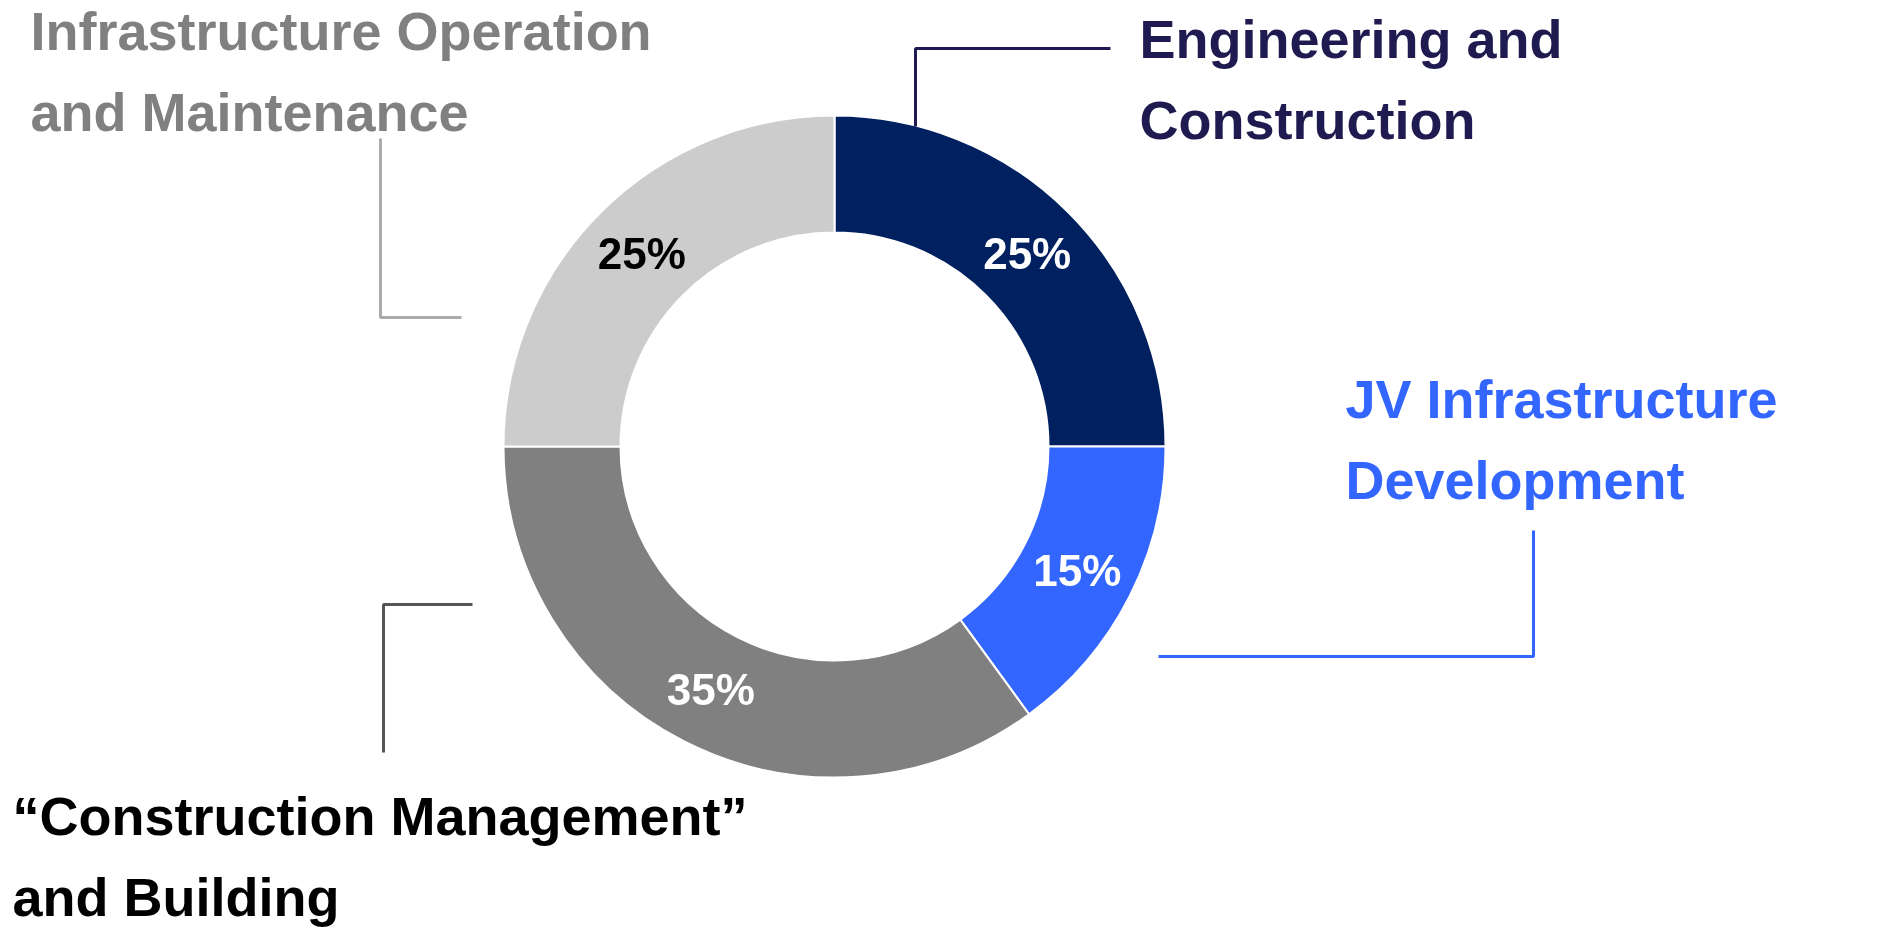 The image size is (1888, 950). Describe the element at coordinates (1351, 79) in the screenshot. I see `slice-label: Engineering and Construction` at that location.